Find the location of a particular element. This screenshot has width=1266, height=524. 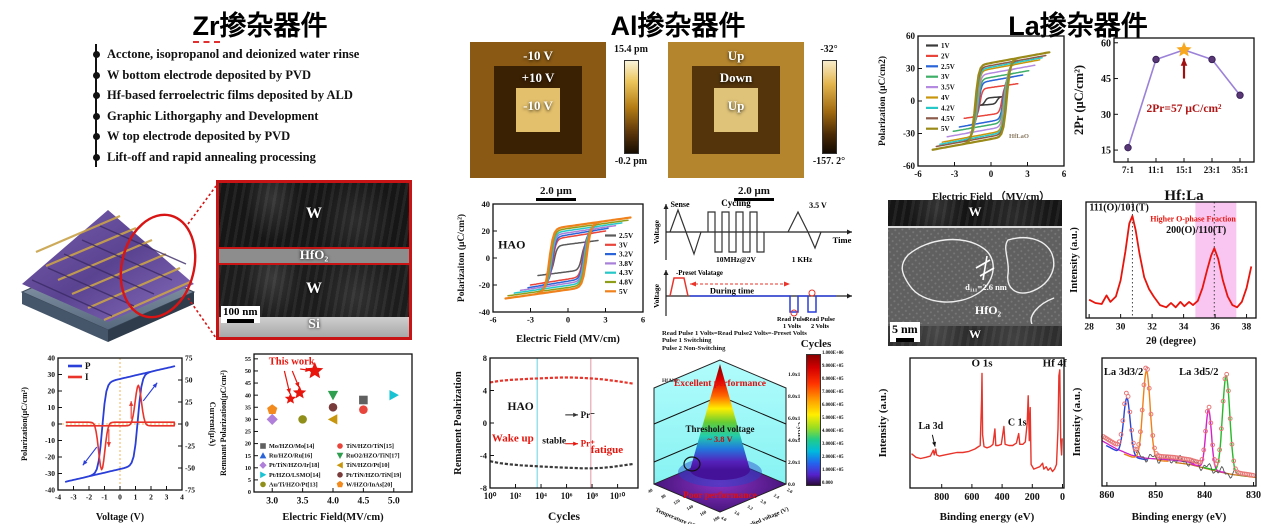

svg-text: -40 is located at coordinates (50, 490).